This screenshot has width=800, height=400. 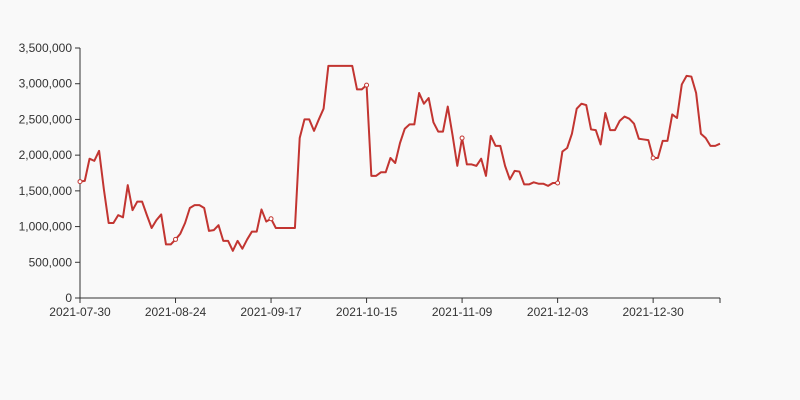 What do you see at coordinates (46, 48) in the screenshot?
I see `y-tick-label: 3,500,000` at bounding box center [46, 48].